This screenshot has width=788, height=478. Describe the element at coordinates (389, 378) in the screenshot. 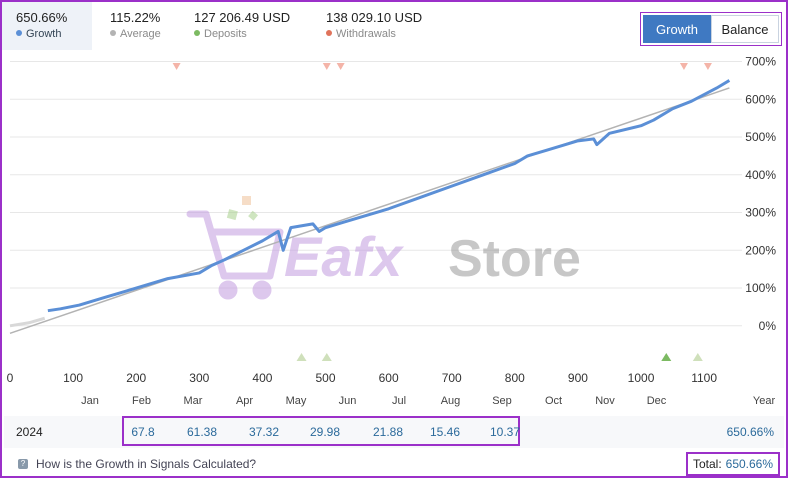

I see `x-tick-label: 600` at that location.